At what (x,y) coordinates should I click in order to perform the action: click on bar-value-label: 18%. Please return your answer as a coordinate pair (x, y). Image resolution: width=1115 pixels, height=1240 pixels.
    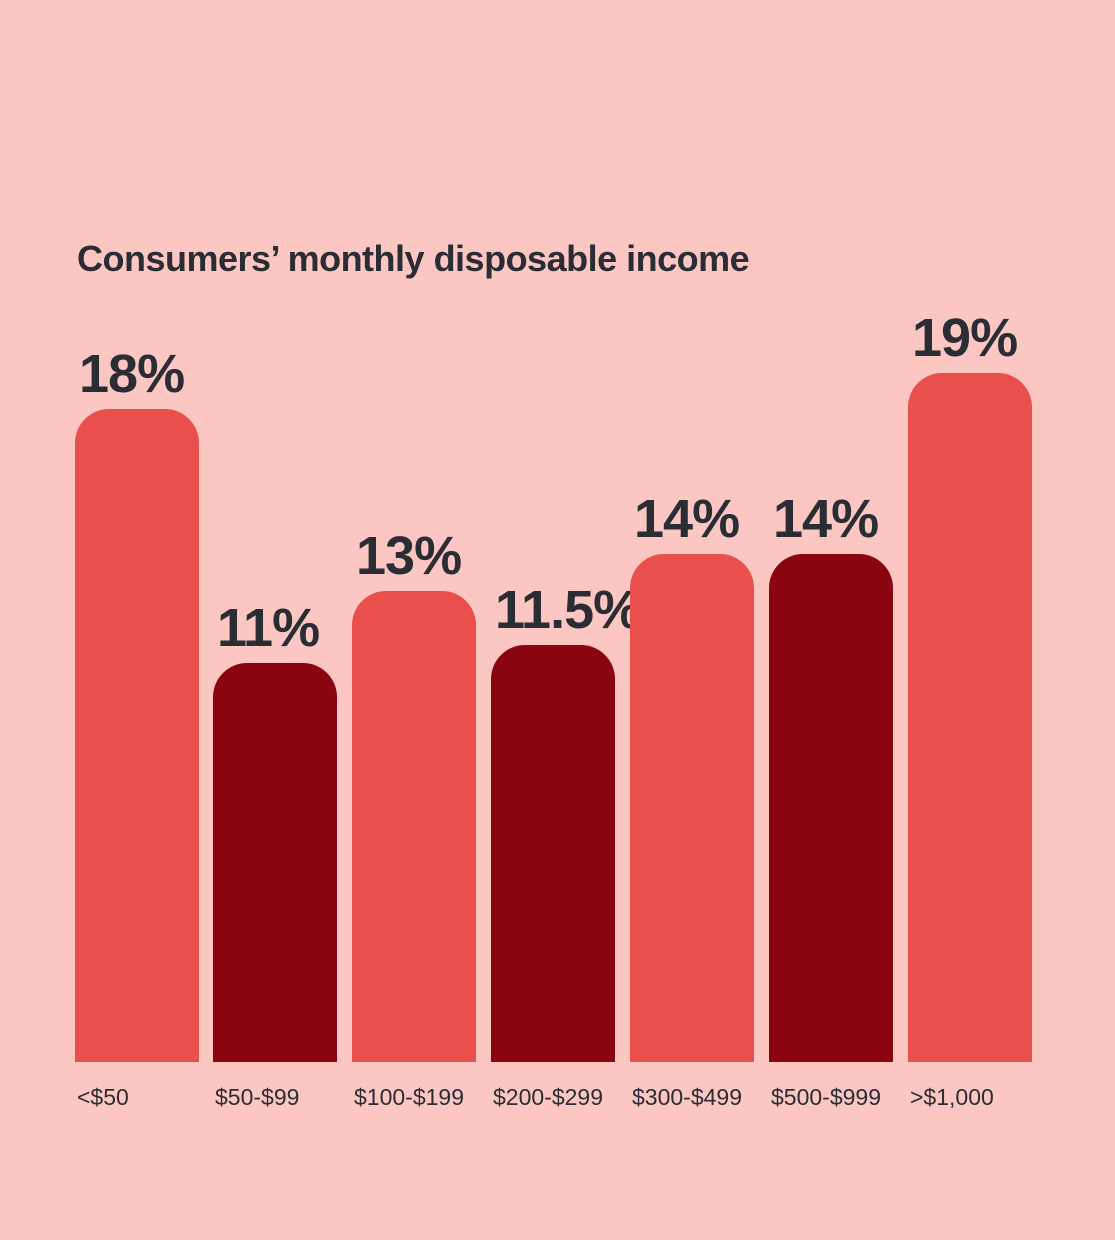
    Looking at the image, I should click on (132, 374).